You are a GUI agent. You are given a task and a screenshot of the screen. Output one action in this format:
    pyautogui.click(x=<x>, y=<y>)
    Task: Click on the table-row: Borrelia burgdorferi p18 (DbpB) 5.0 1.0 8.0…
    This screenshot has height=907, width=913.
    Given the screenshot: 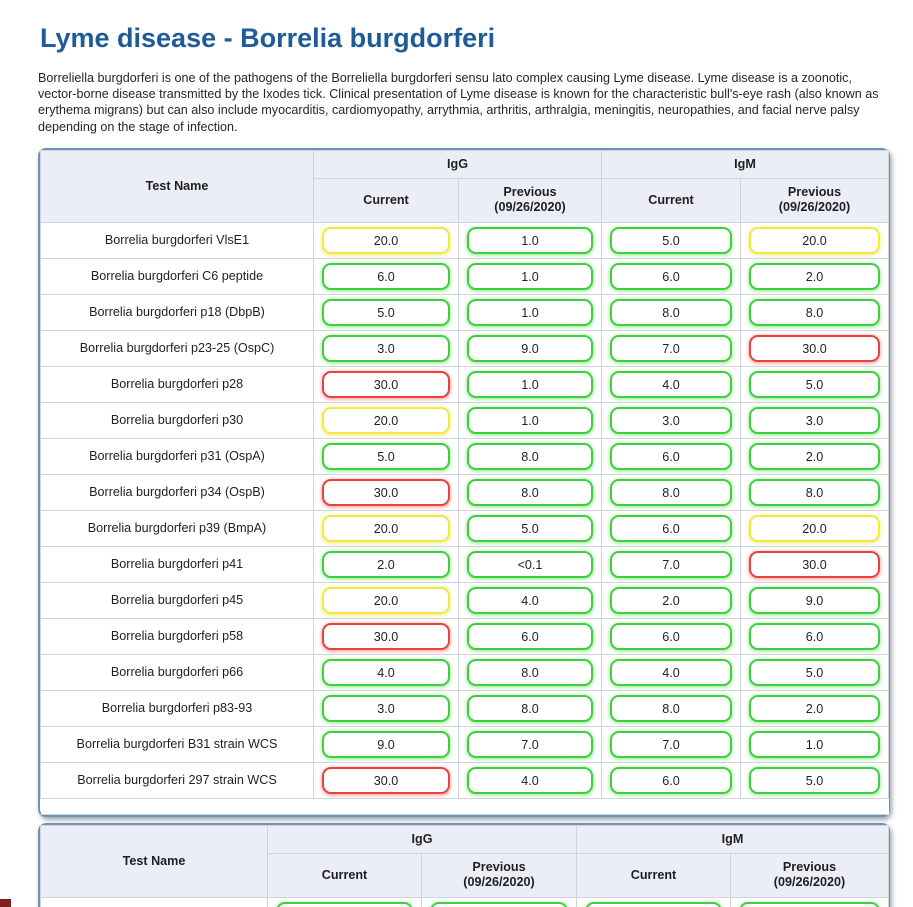 What is the action you would take?
    pyautogui.click(x=464, y=312)
    